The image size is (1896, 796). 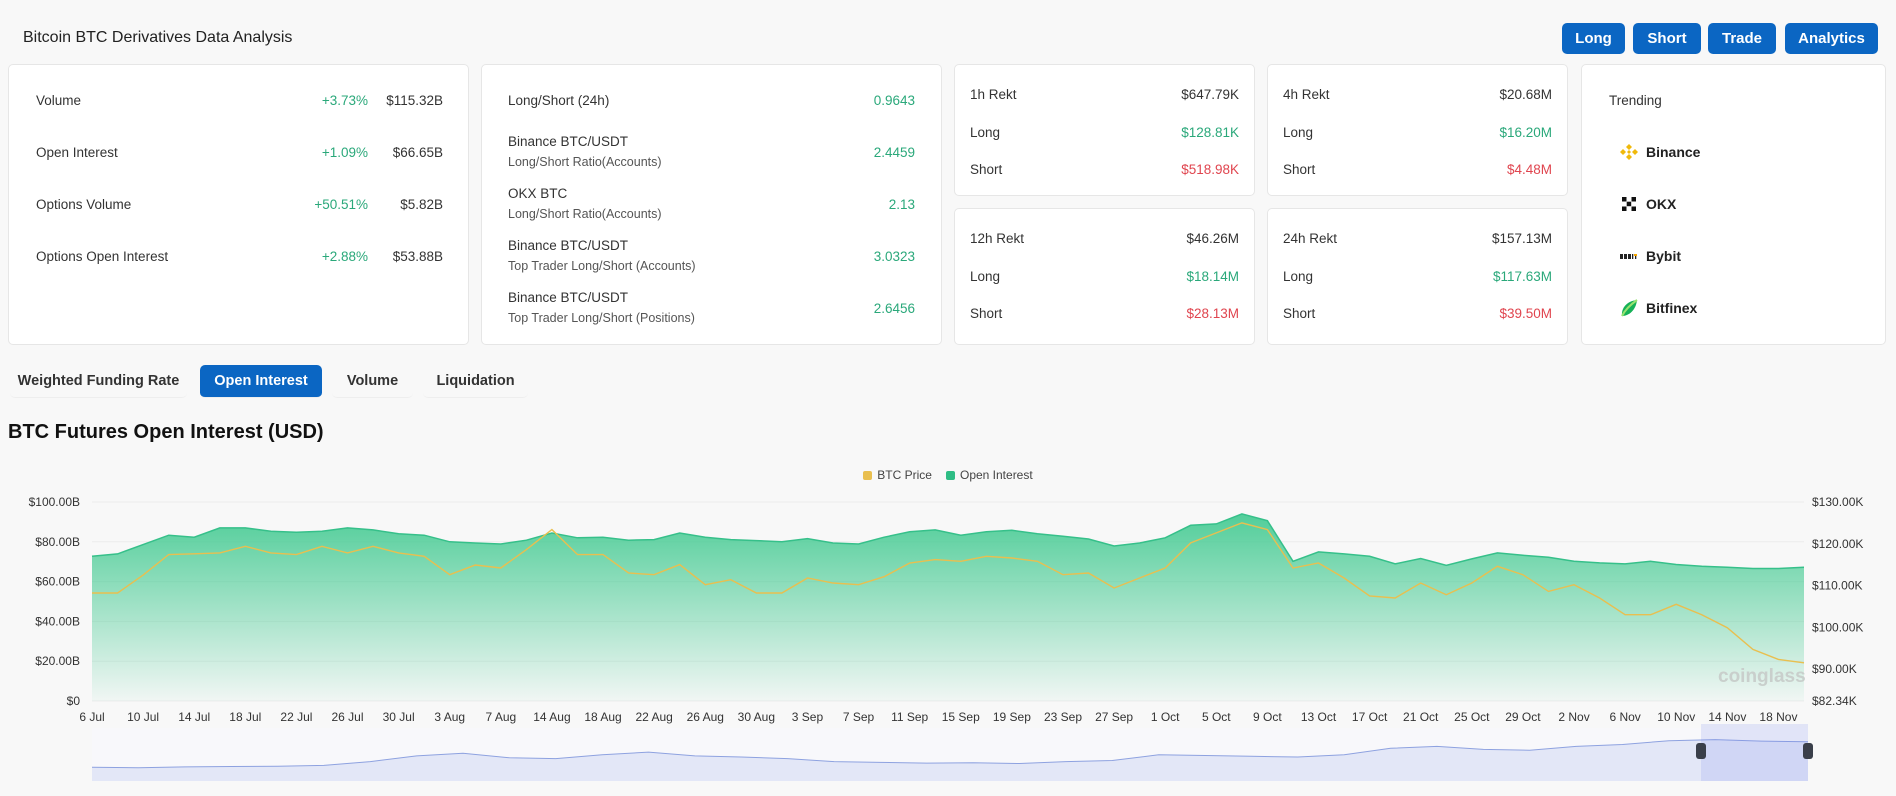 What do you see at coordinates (1624, 717) in the screenshot?
I see `x-tick-label: 6 Nov` at bounding box center [1624, 717].